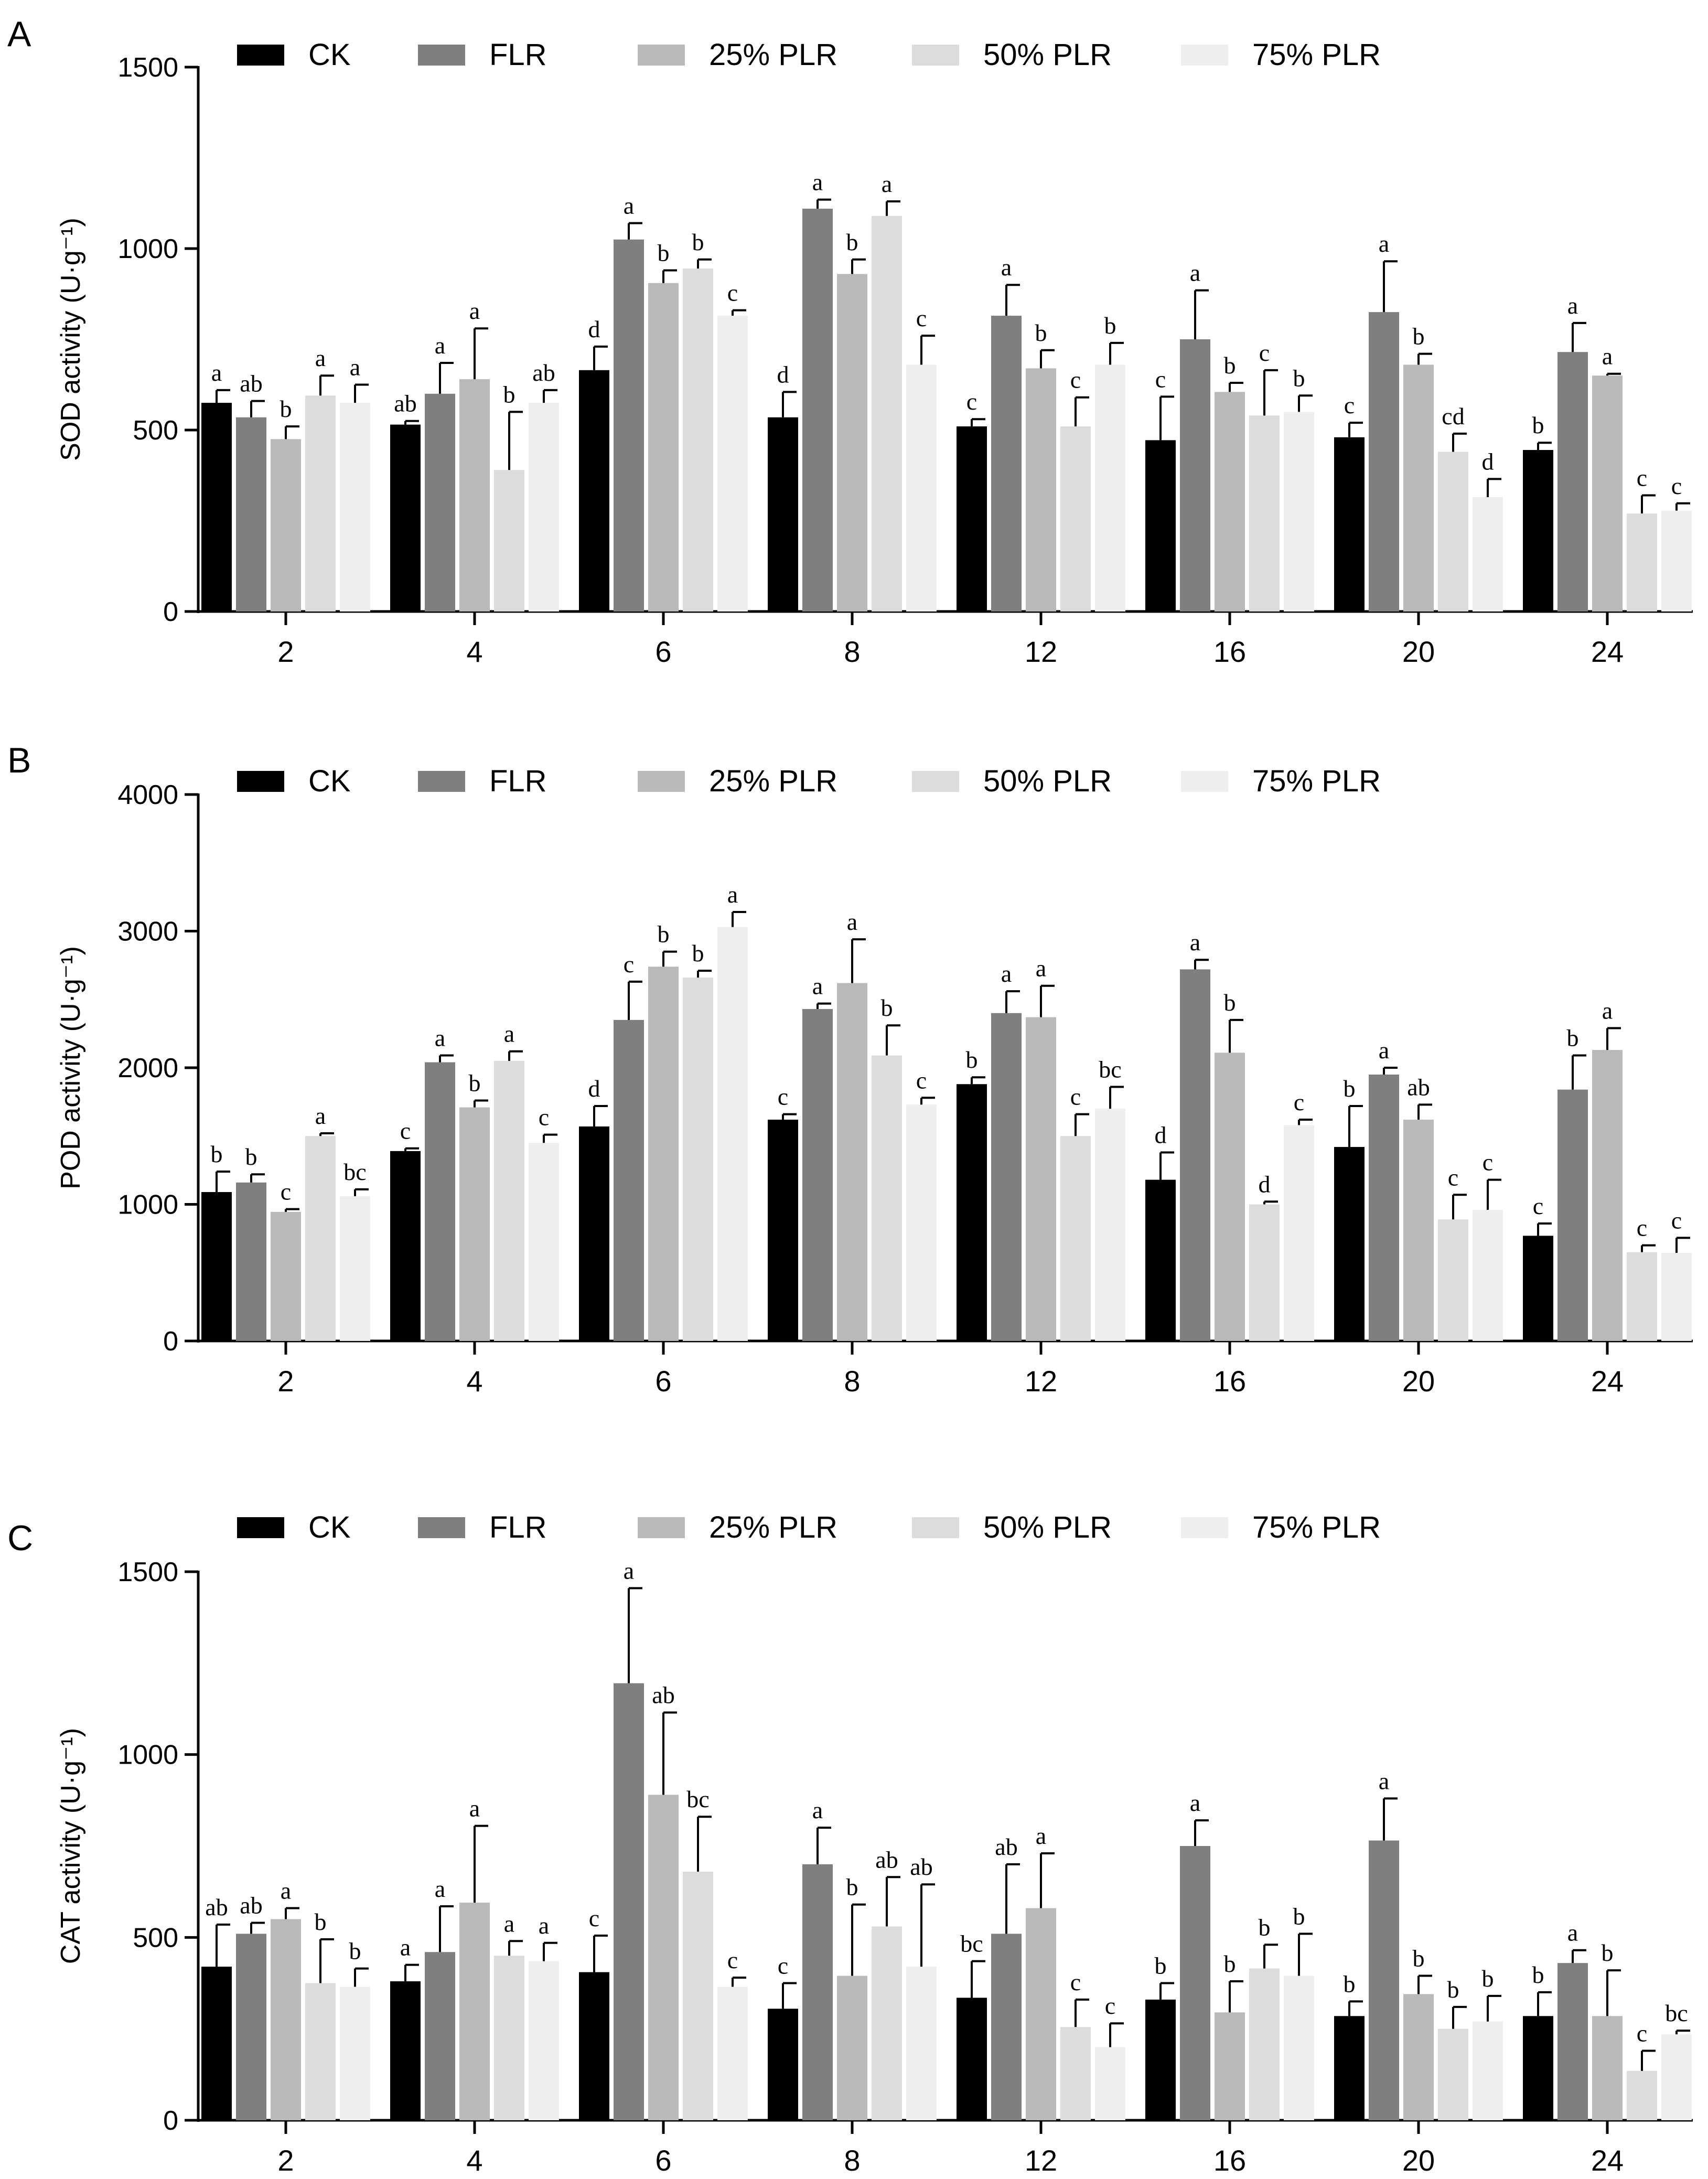  I want to click on x-tick-label: 6, so click(663, 1382).